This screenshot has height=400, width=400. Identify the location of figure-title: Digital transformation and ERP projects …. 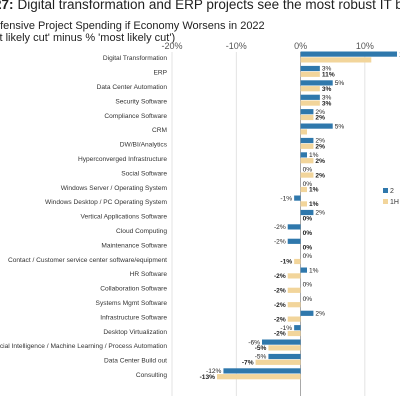
(208, 6).